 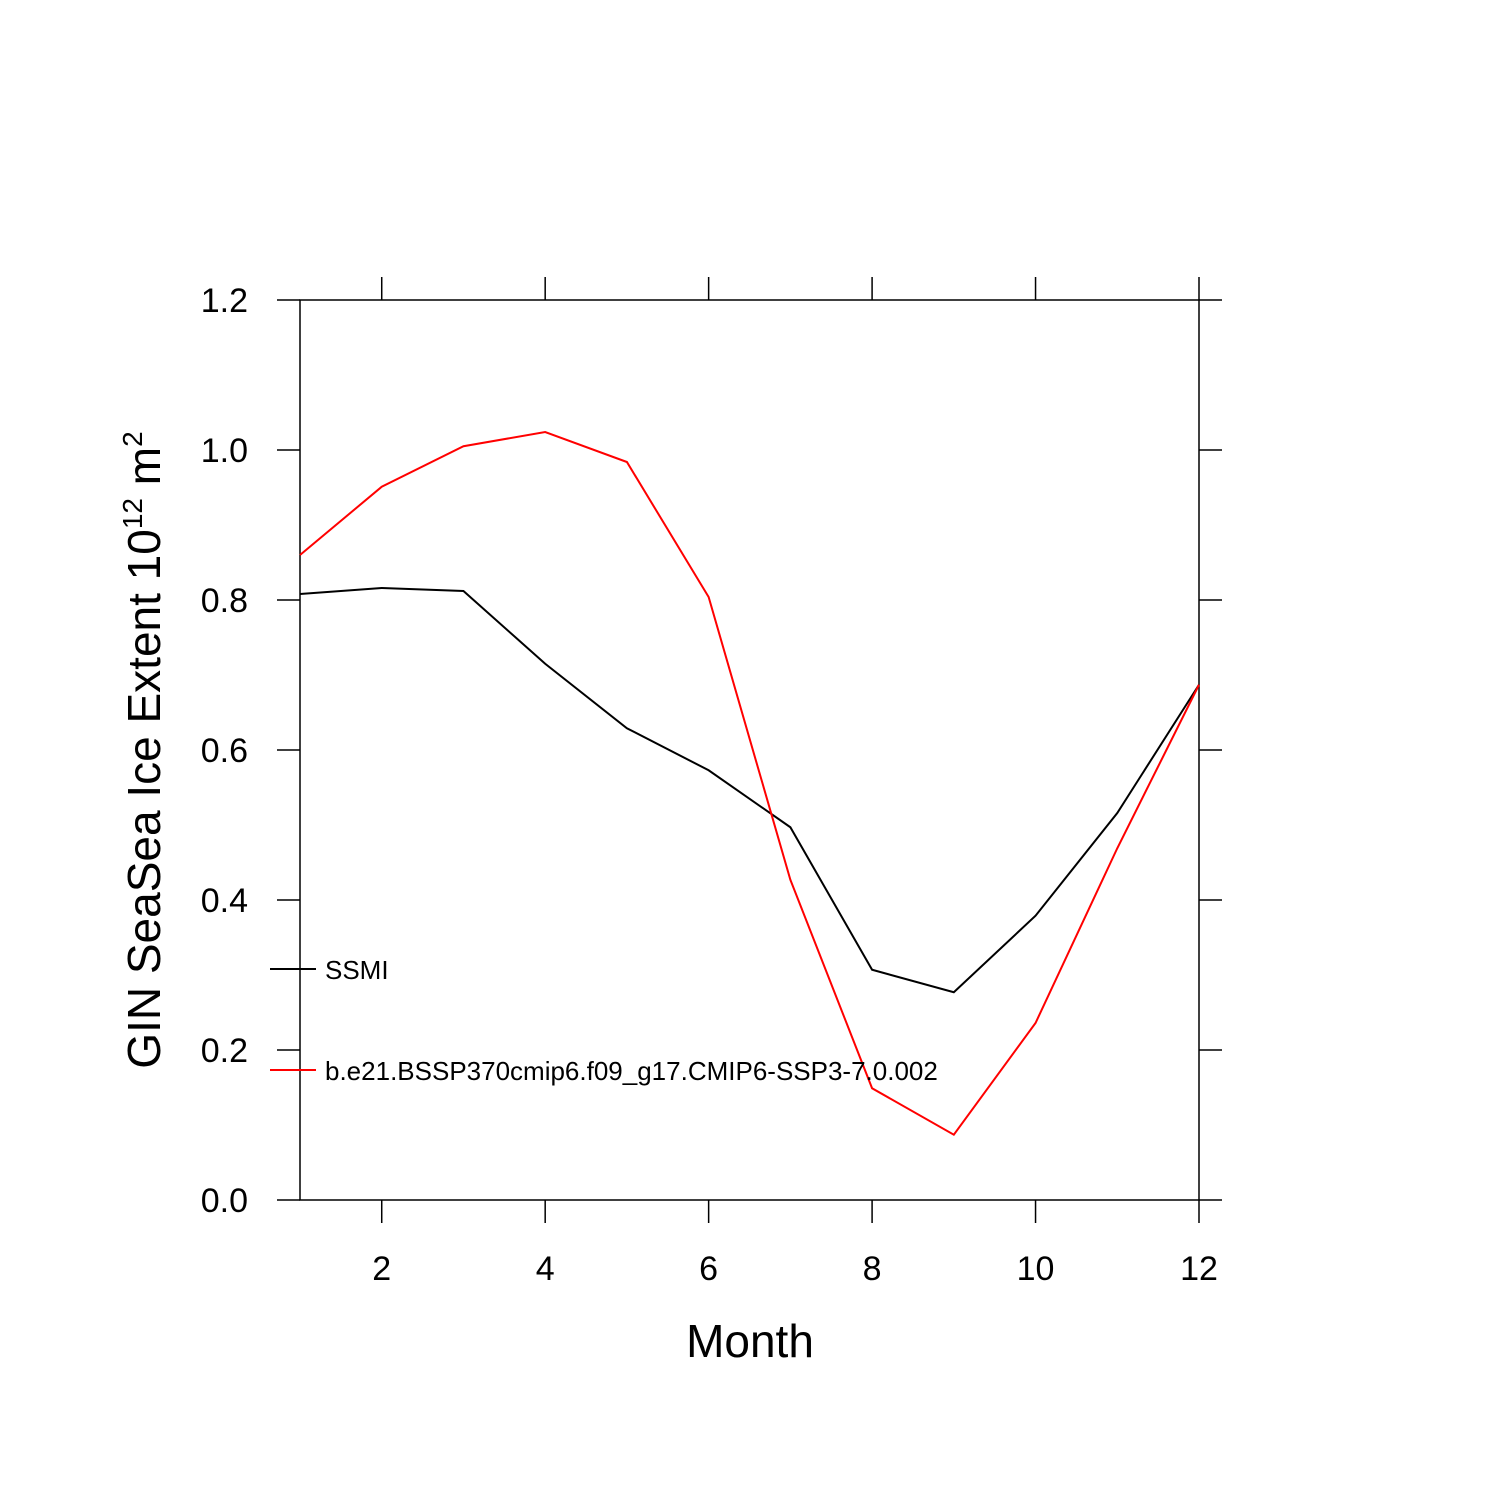 I want to click on x-tick-label: 2, so click(x=381, y=1269).